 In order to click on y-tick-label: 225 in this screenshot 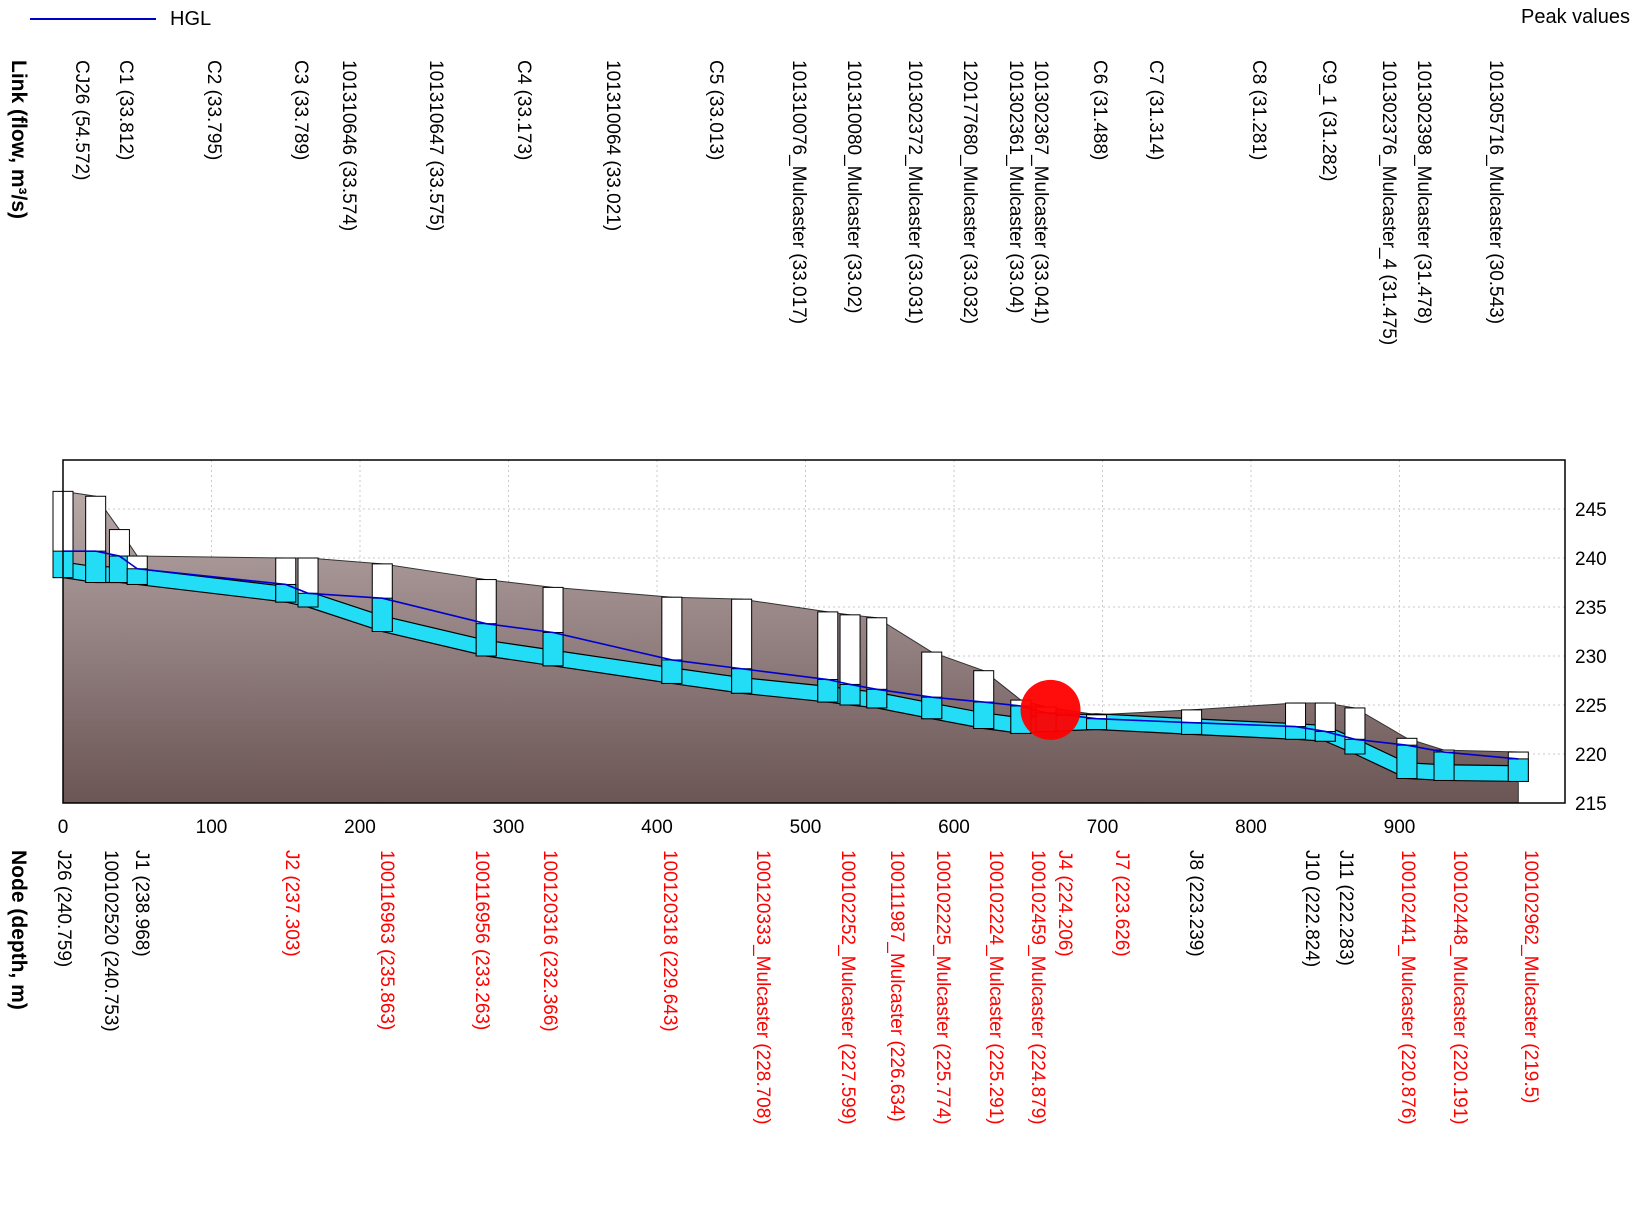, I will do `click(1591, 706)`.